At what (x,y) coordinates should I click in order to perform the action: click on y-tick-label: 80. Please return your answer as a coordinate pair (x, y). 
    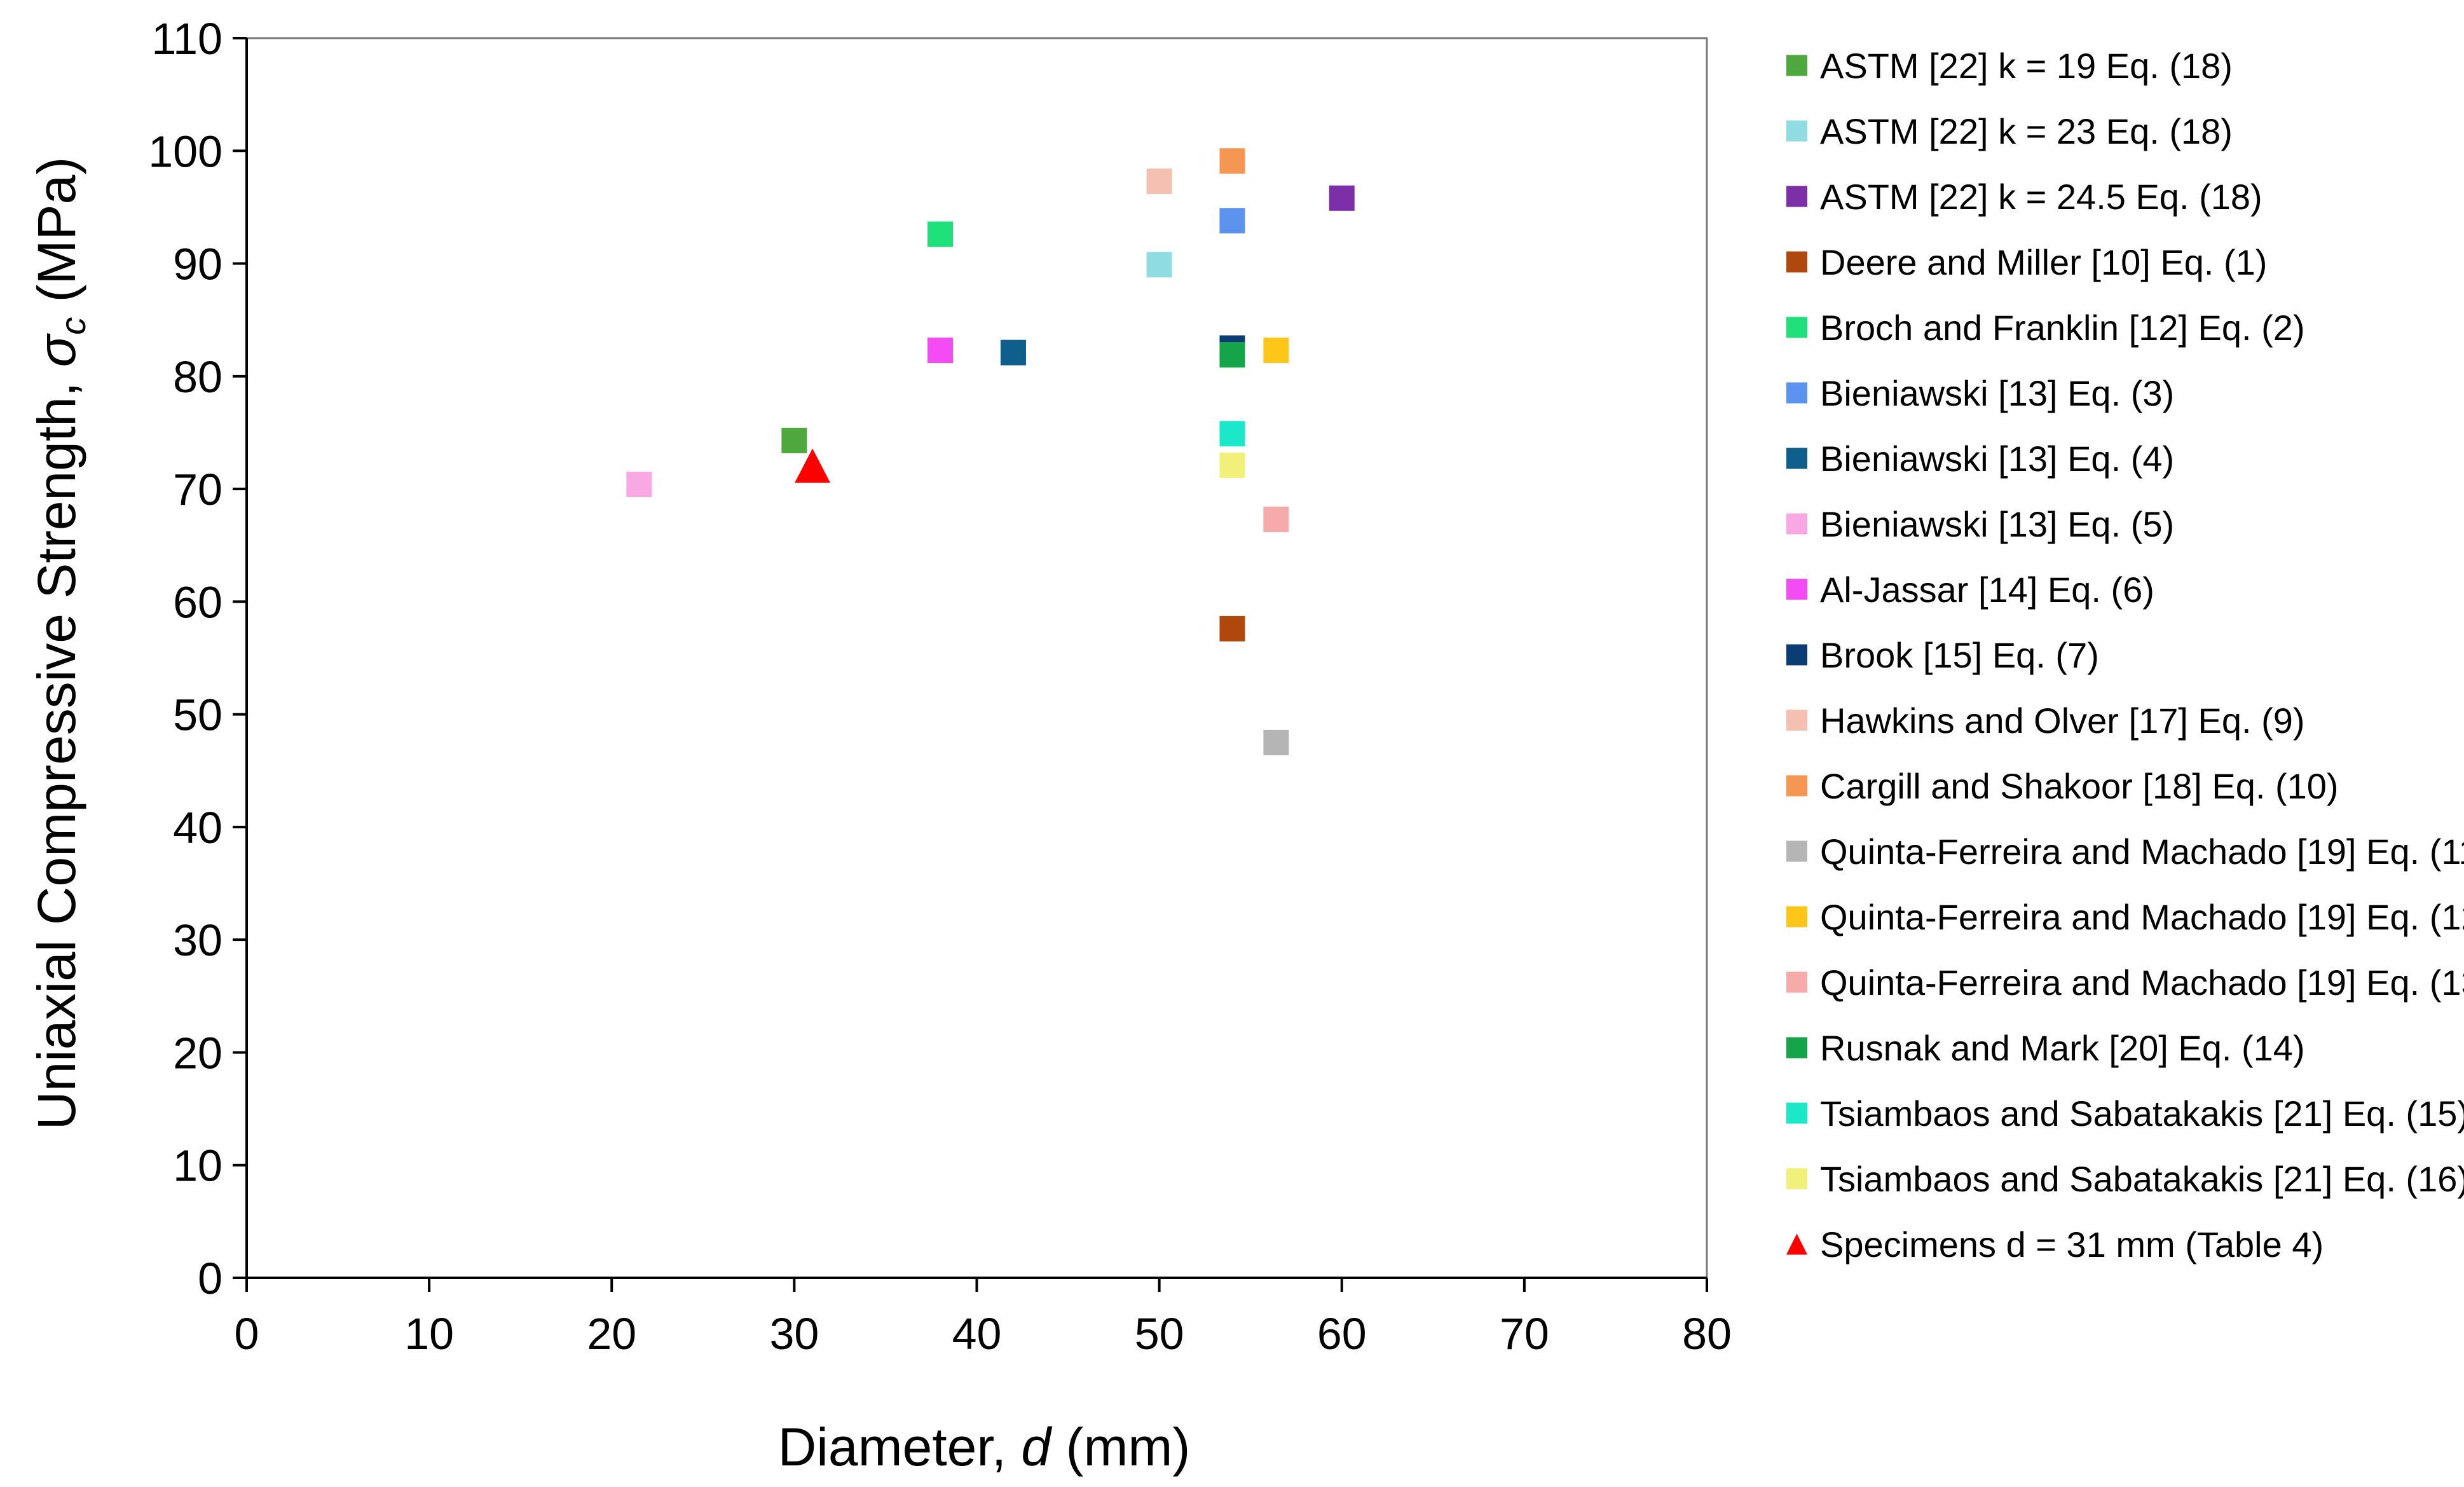
    Looking at the image, I should click on (197, 377).